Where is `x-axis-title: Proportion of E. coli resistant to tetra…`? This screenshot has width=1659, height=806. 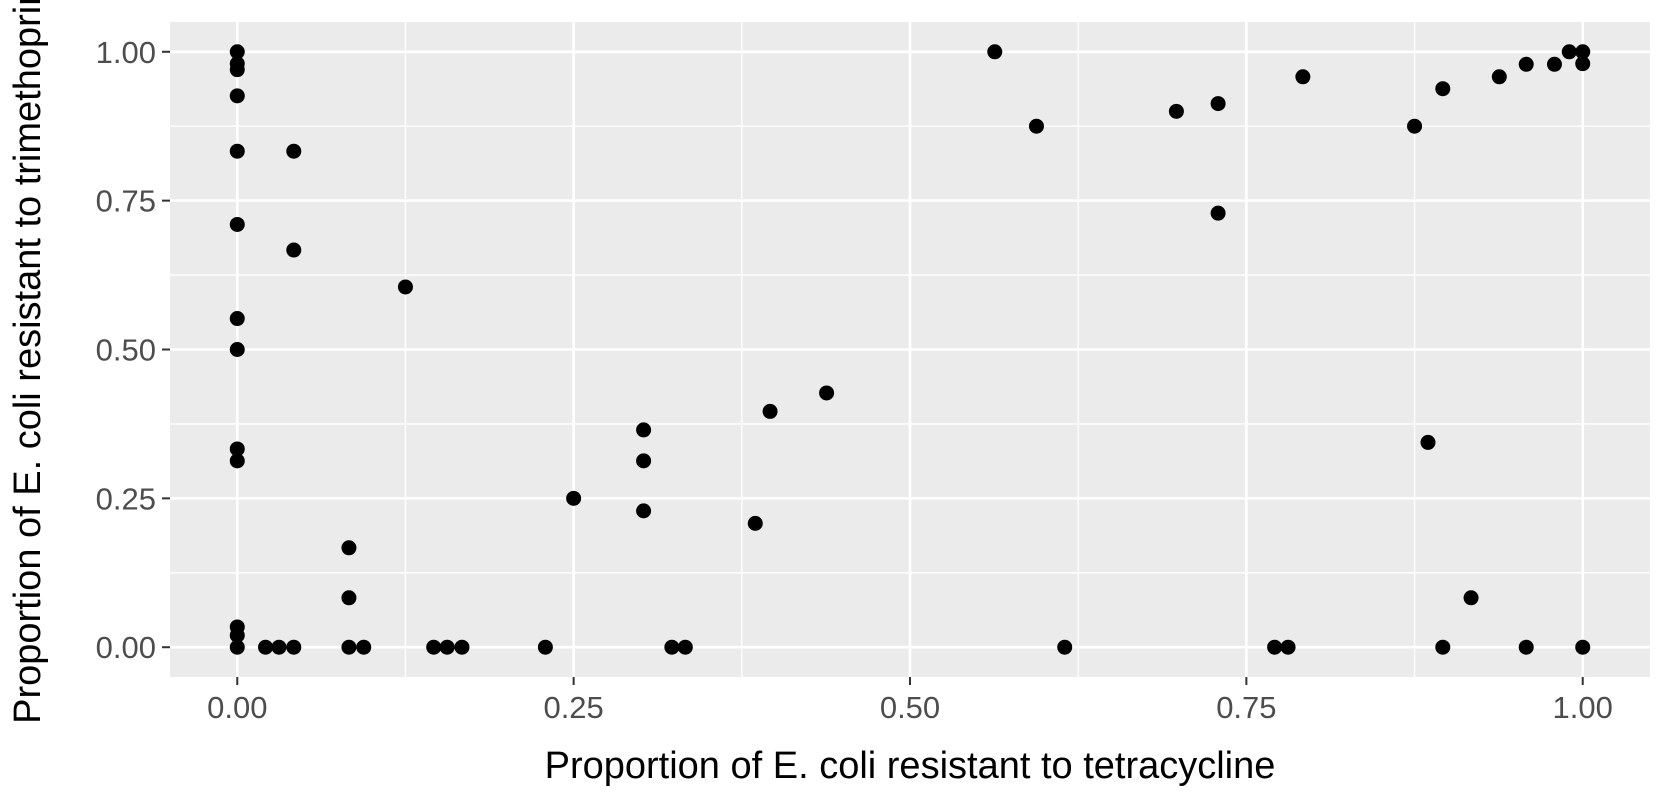
x-axis-title: Proportion of E. coli resistant to tetra… is located at coordinates (910, 766).